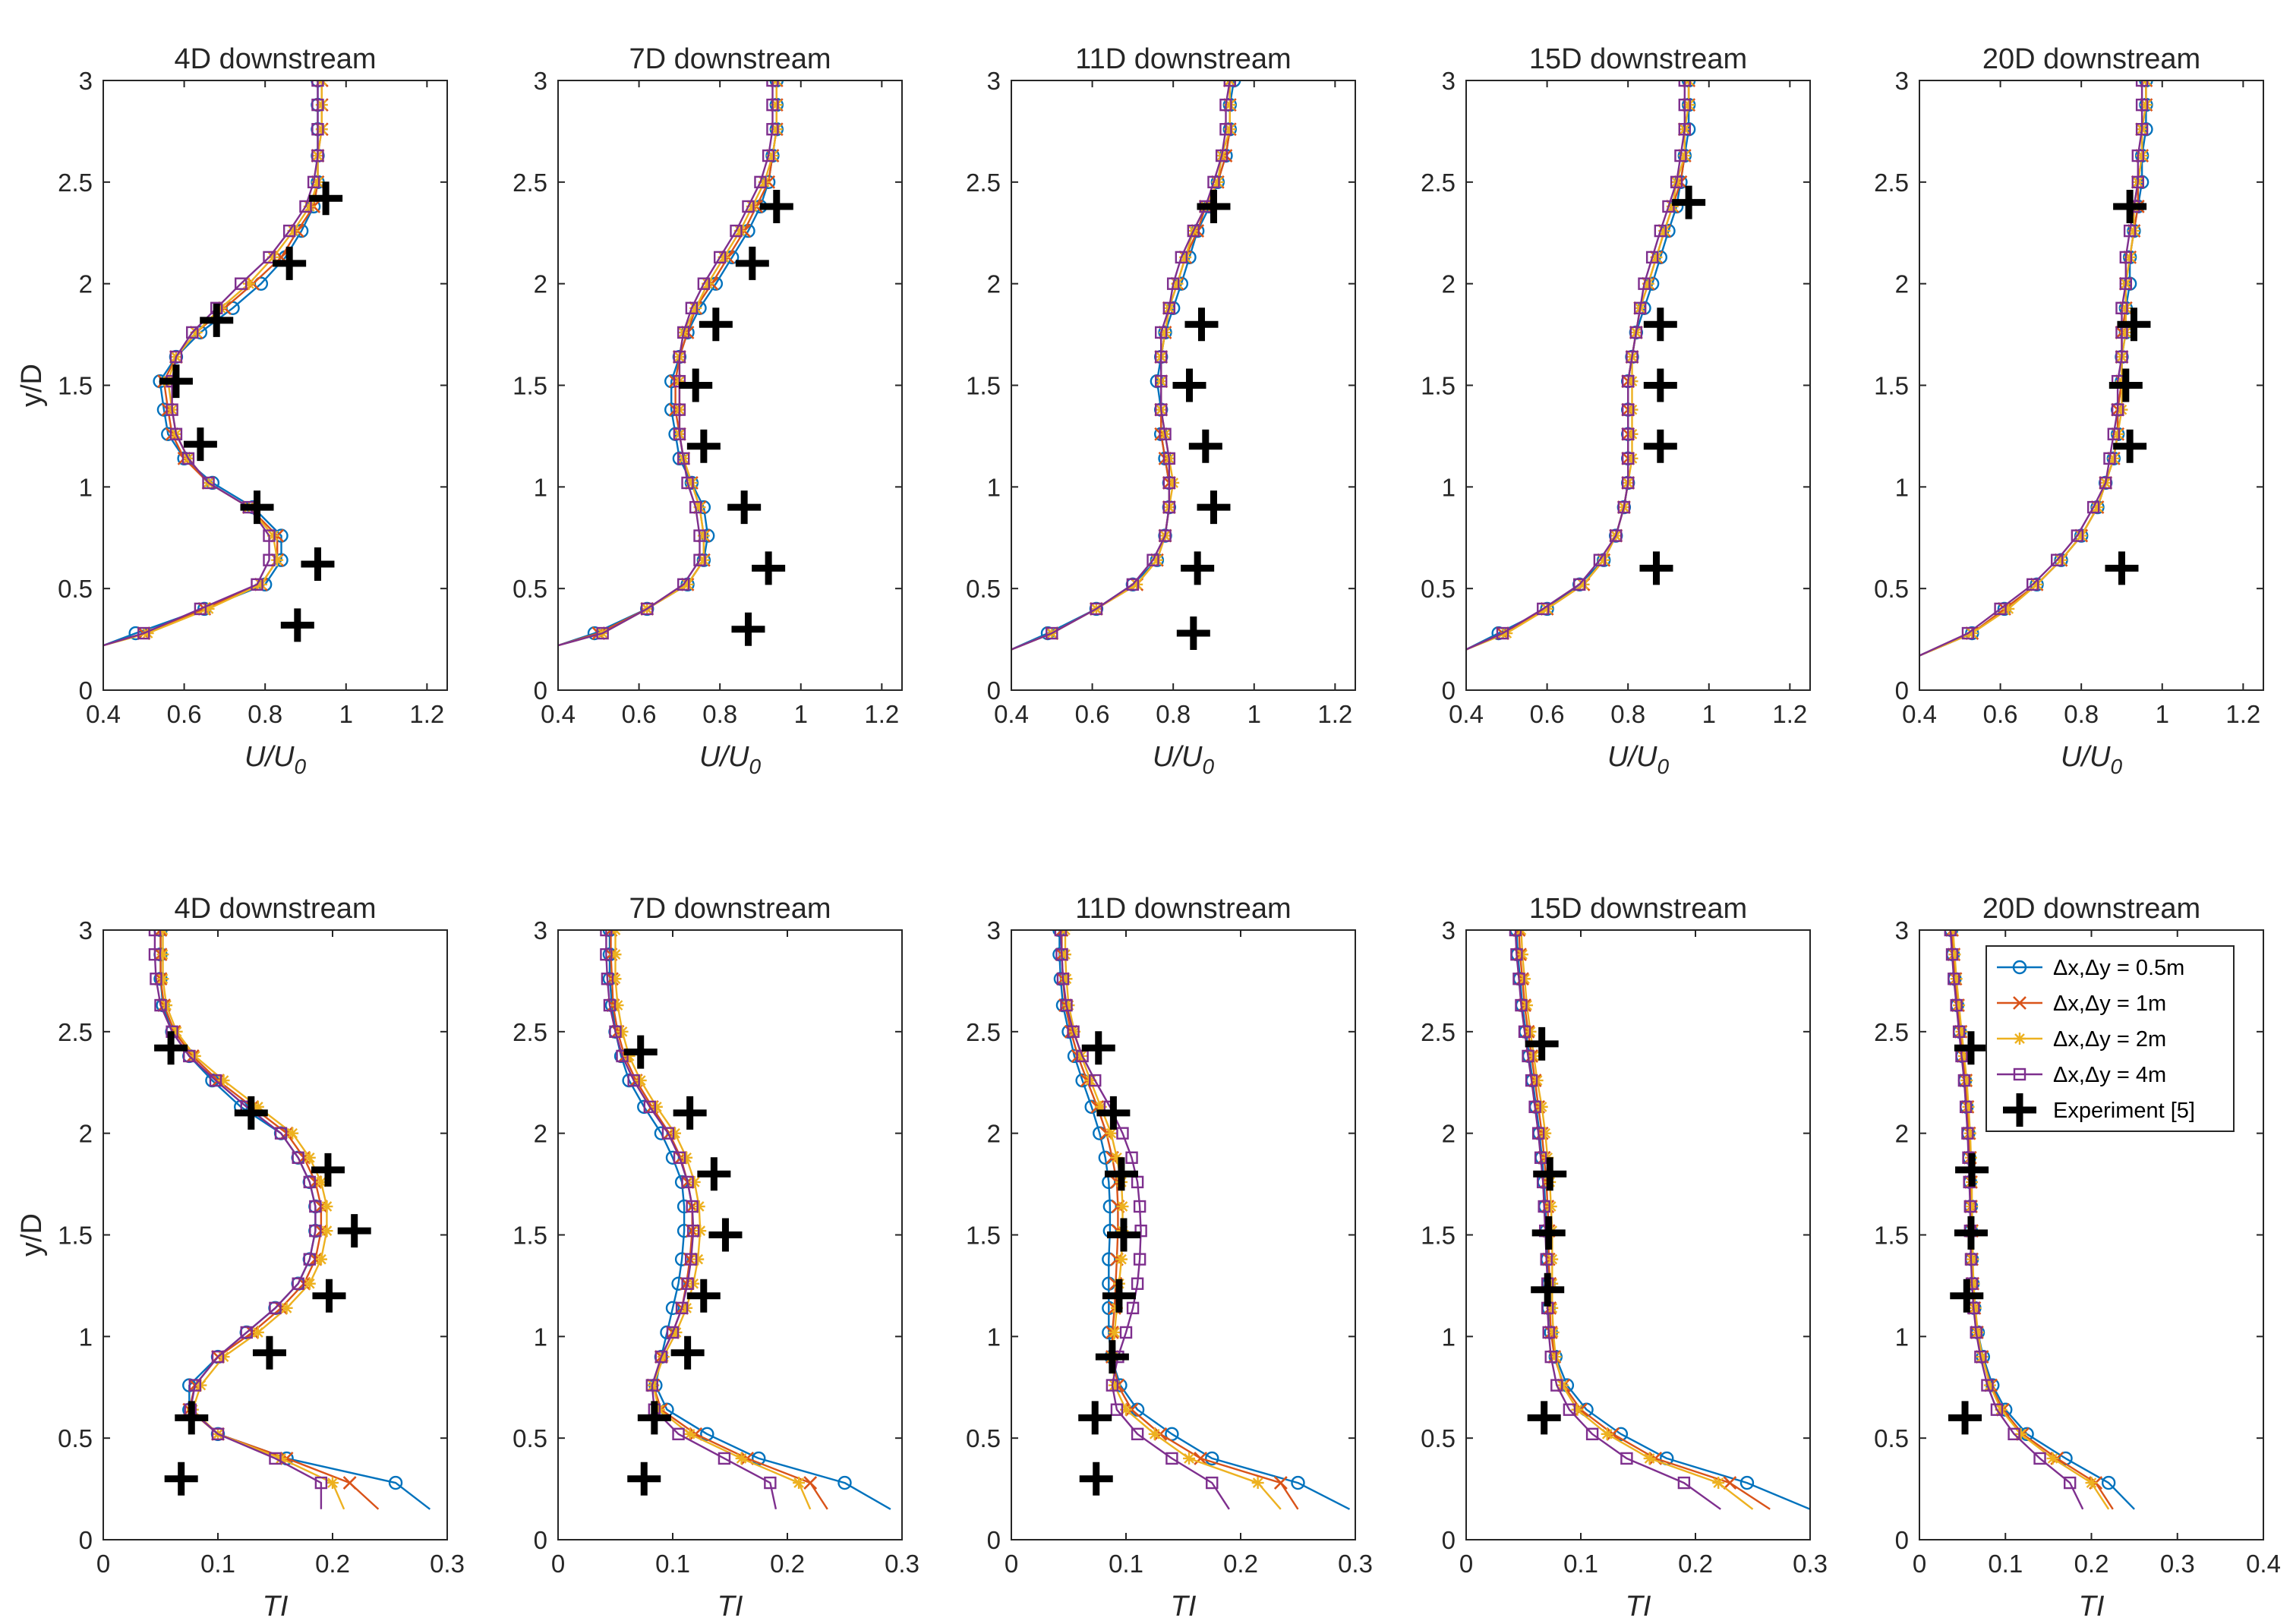 The image size is (2293, 1624). Describe the element at coordinates (1334, 714) in the screenshot. I see `x-tick-label: 1.2` at that location.